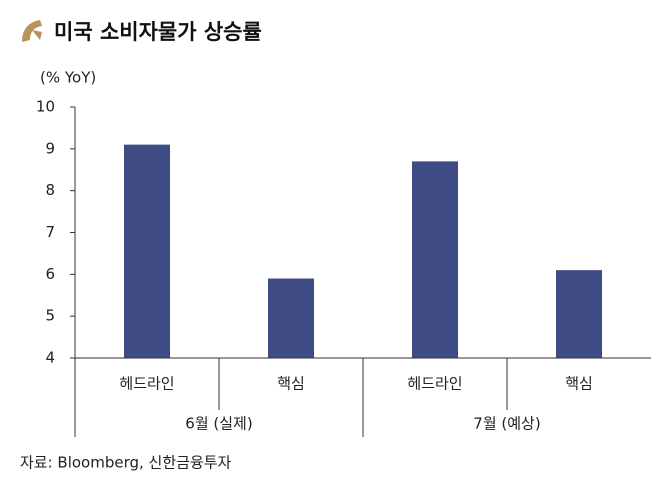 This screenshot has height=479, width=665. Describe the element at coordinates (45, 107) in the screenshot. I see `y-tick-label: 10` at that location.